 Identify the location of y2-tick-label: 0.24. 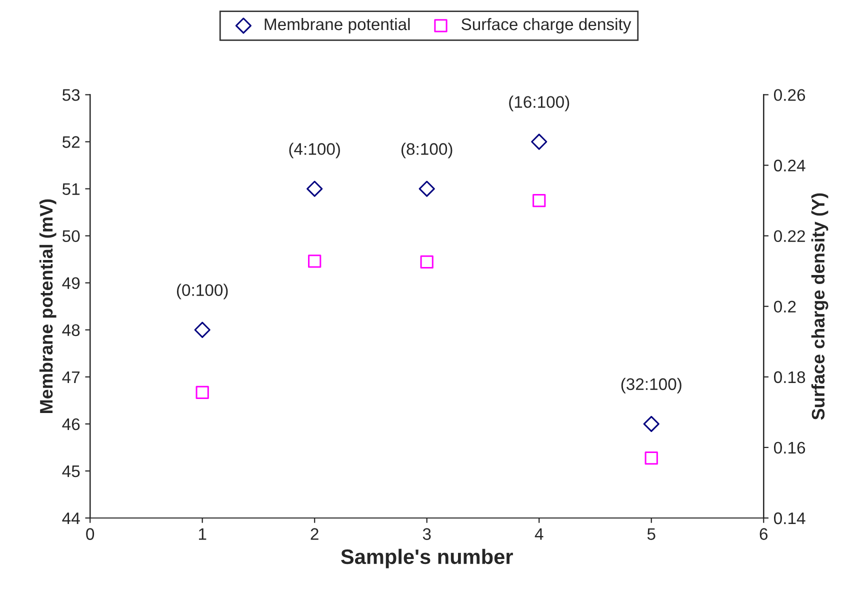
(790, 166).